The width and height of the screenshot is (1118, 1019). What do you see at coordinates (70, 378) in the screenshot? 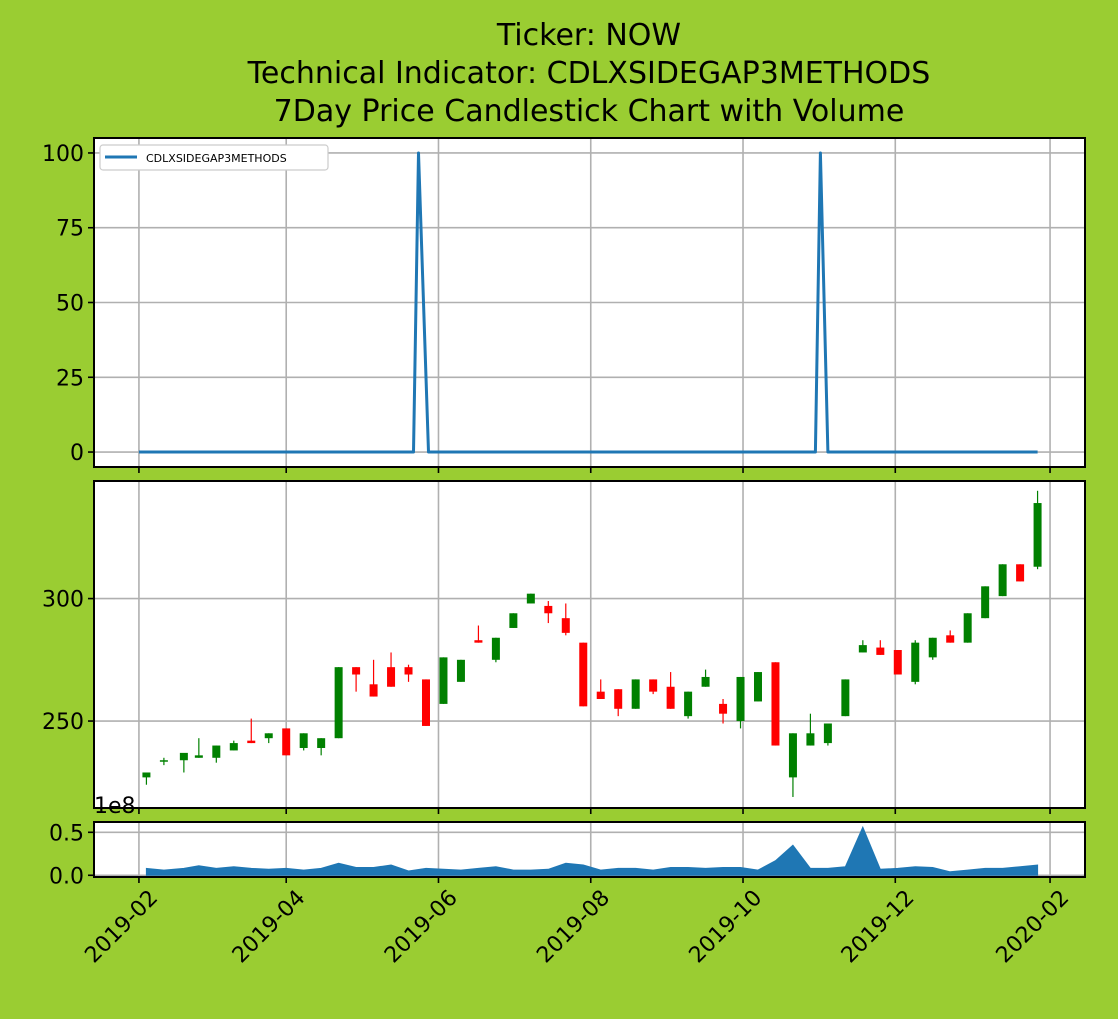
I see `indicator-ytick-label: 25` at bounding box center [70, 378].